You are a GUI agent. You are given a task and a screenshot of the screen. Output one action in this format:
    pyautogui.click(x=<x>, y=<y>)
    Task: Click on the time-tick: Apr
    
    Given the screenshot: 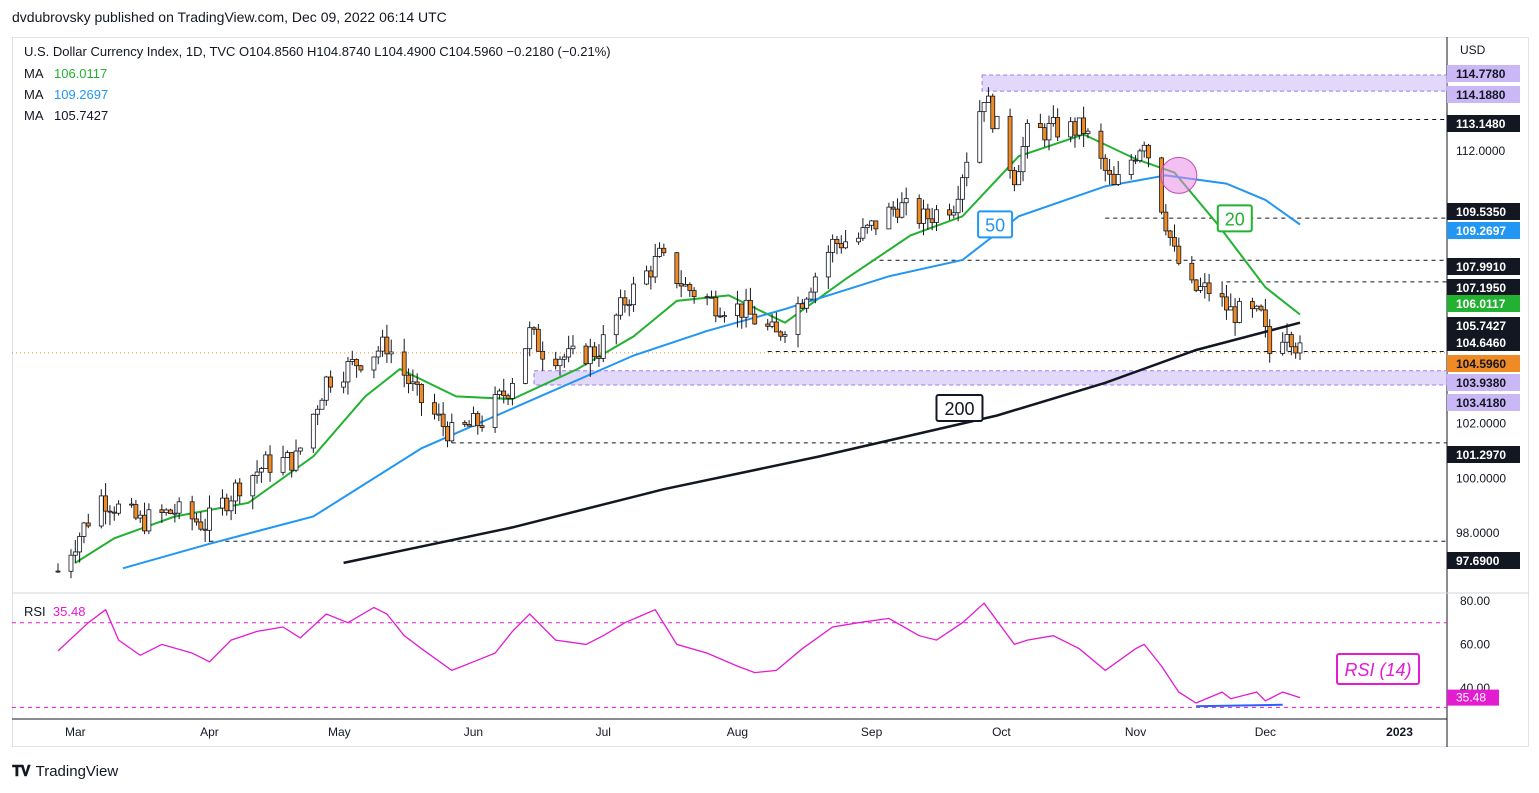 What is the action you would take?
    pyautogui.click(x=209, y=732)
    